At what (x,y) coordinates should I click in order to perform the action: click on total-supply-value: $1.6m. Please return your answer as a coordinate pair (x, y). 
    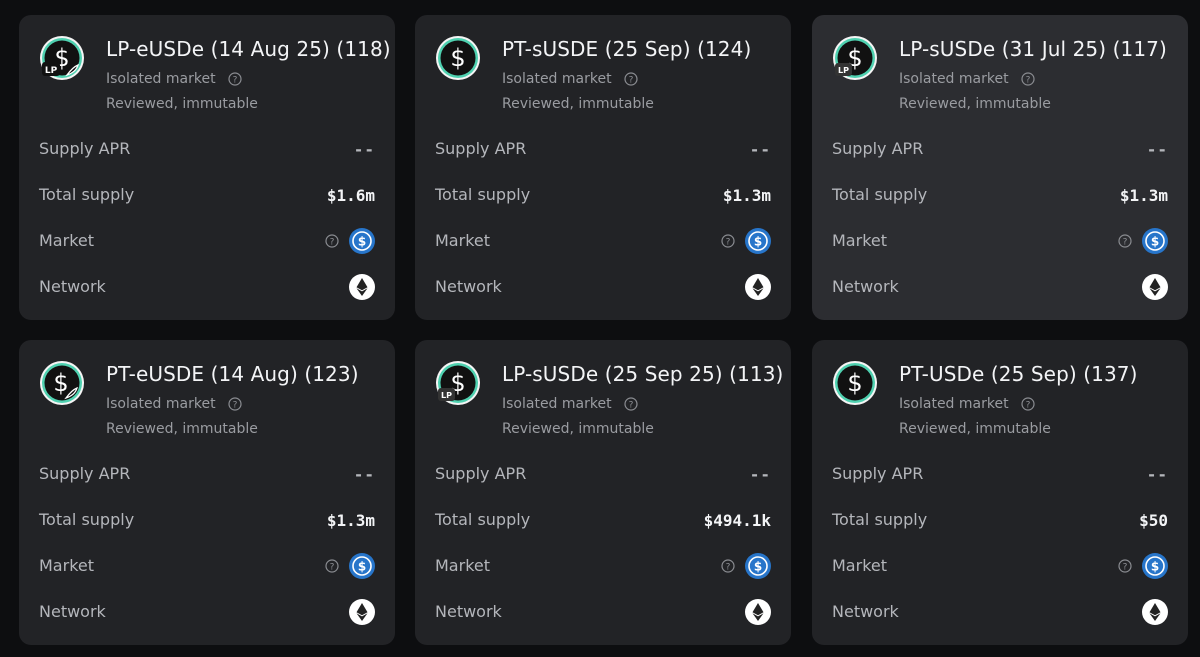
    Looking at the image, I should click on (350, 195).